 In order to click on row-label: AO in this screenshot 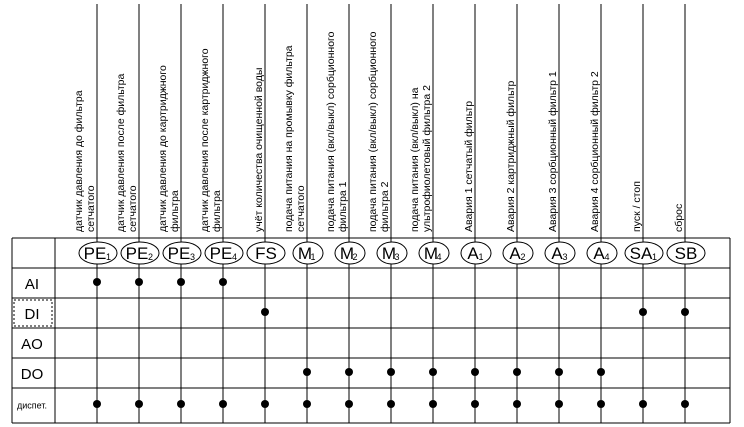, I will do `click(32, 344)`.